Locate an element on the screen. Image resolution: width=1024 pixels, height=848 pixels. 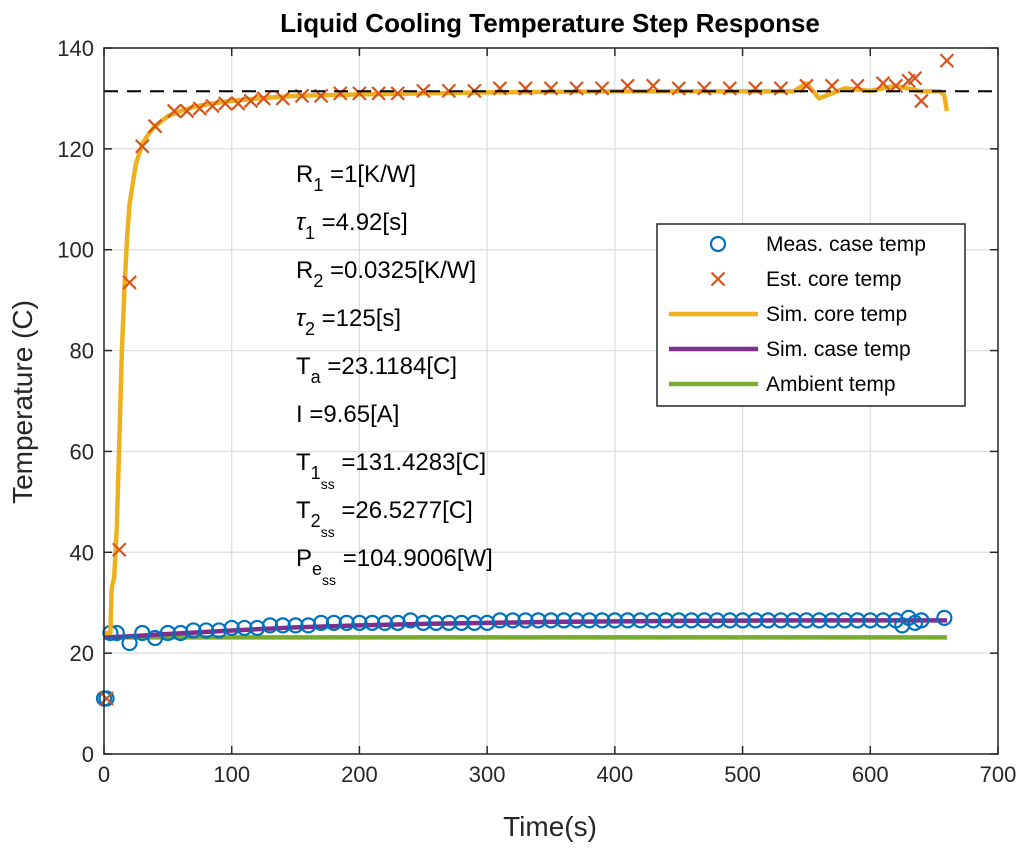
parameter-annotation: Ta =23.1184[C] is located at coordinates (376, 370).